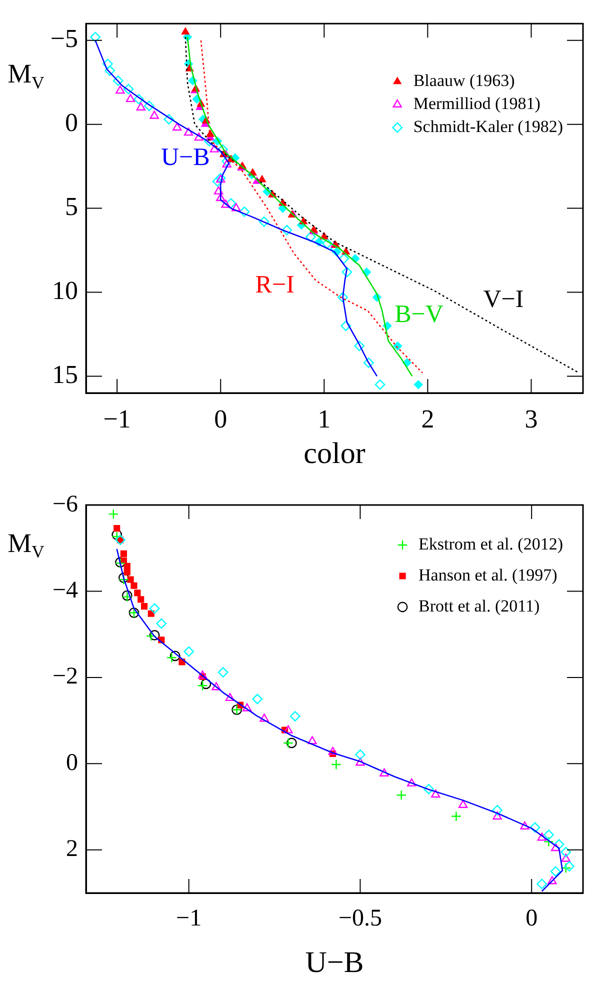  Describe the element at coordinates (464, 80) in the screenshot. I see `legend-label: Blaauw (1963)` at that location.